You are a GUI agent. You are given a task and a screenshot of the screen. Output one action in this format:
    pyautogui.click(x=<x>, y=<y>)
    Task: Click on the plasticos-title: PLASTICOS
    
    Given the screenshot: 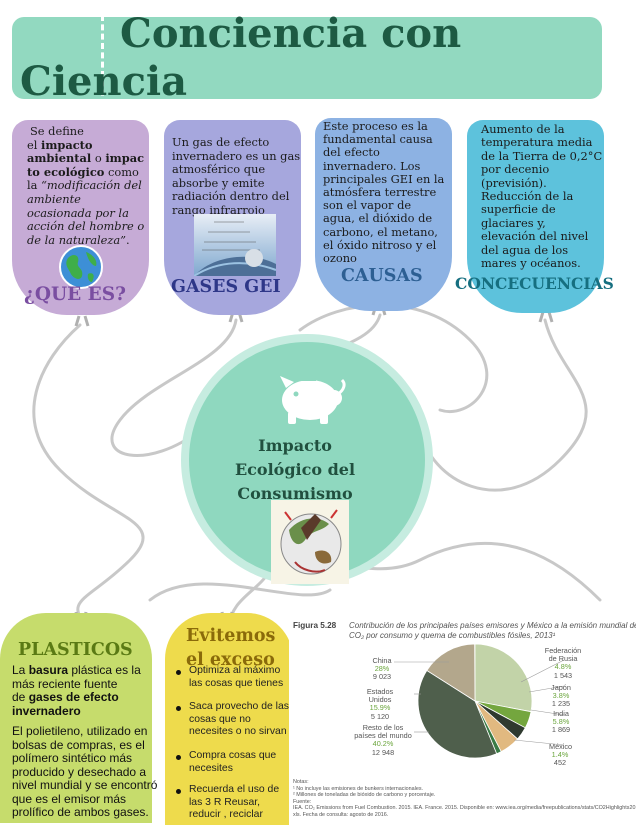 What is the action you would take?
    pyautogui.click(x=75, y=650)
    